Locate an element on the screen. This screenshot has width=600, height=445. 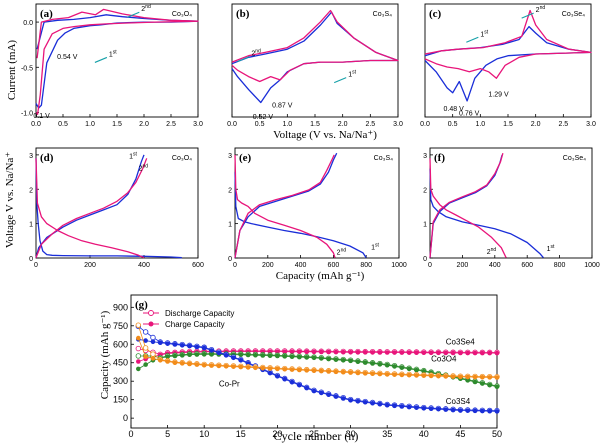
x-tick-label: 30 is located at coordinates (351, 434).